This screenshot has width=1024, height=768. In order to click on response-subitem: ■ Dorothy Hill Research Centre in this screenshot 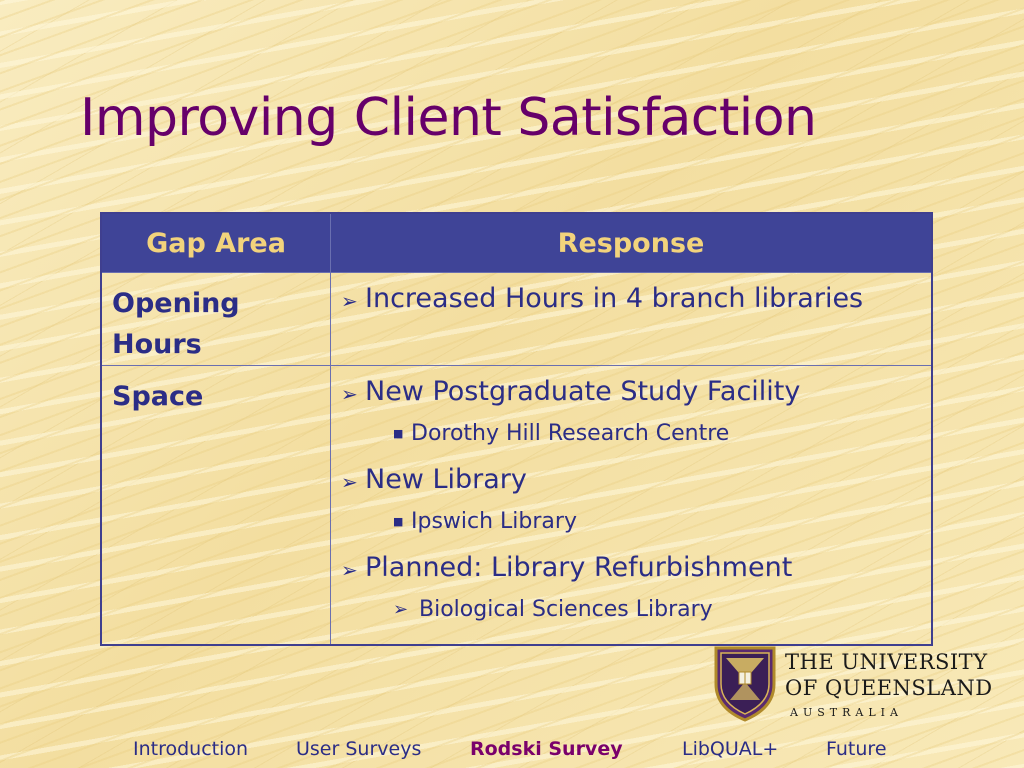, I will do `click(633, 434)`.